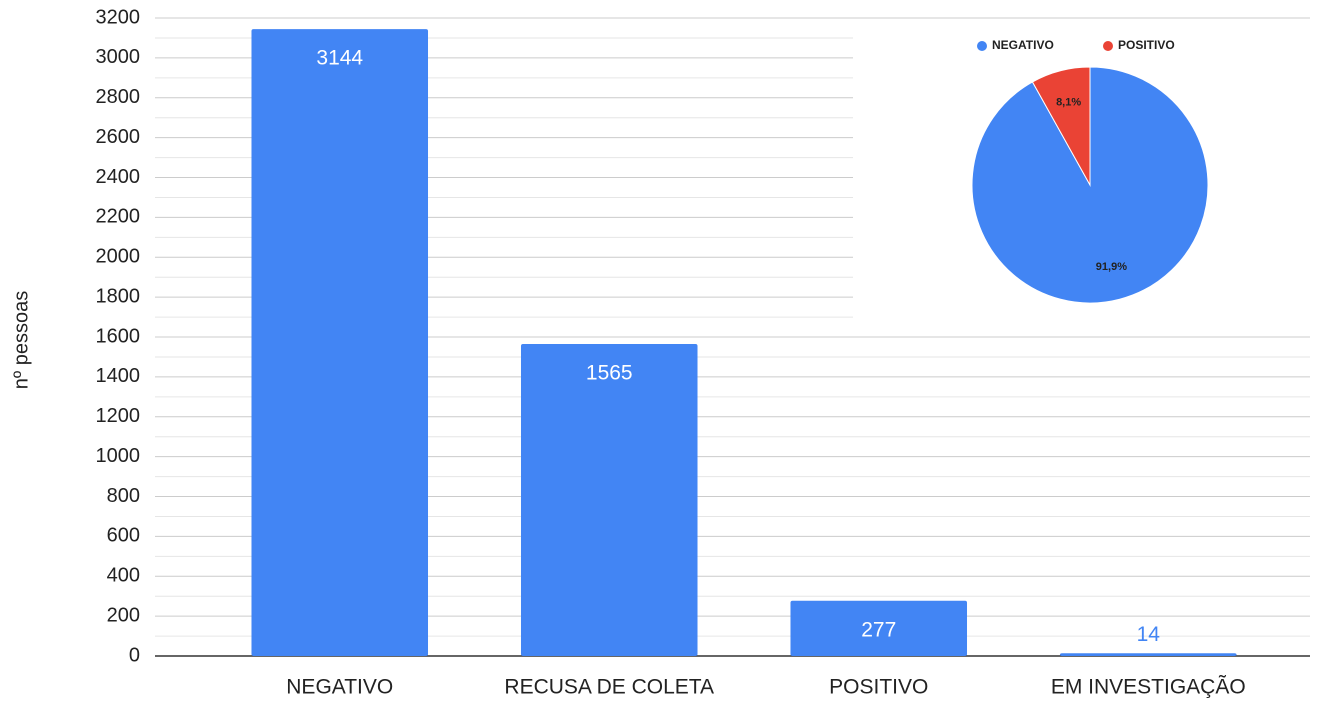 This screenshot has width=1330, height=702. I want to click on y-tick-label: 600, so click(123, 536).